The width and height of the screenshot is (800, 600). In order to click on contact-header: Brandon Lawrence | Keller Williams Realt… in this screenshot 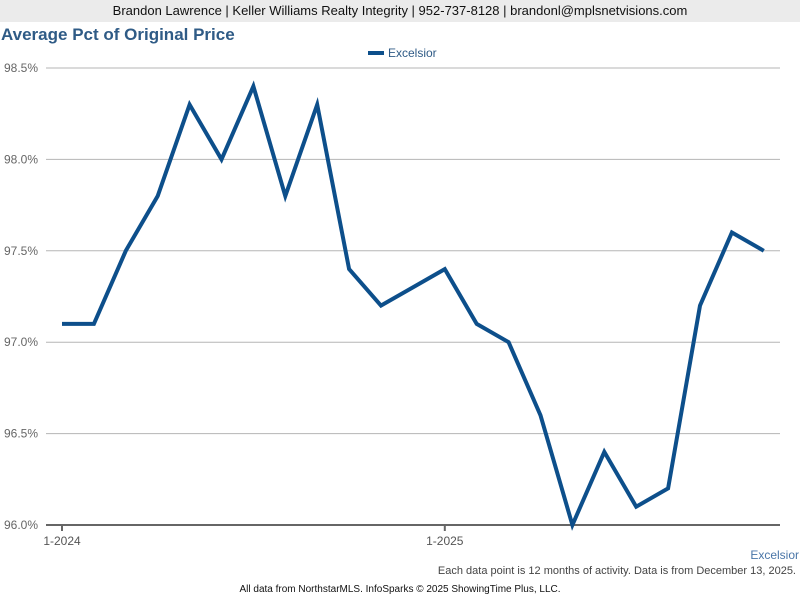, I will do `click(400, 11)`.